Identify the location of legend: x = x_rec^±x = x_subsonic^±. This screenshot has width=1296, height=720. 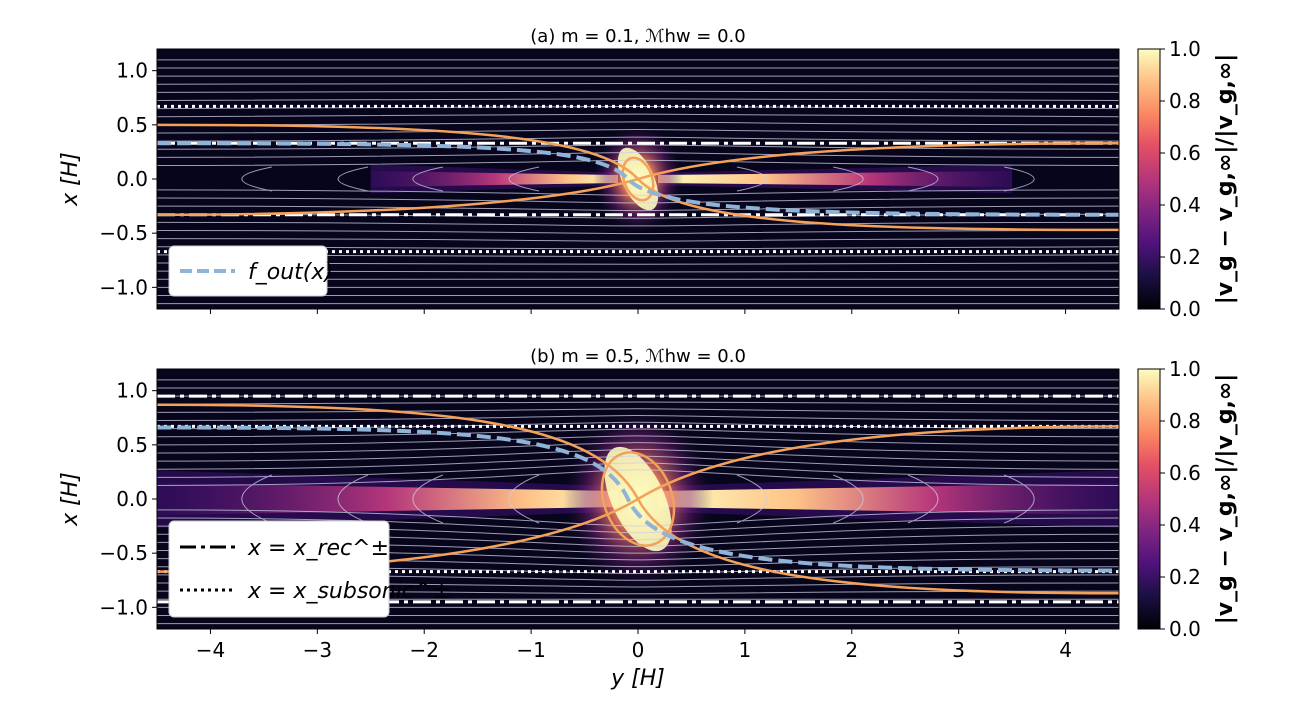
(309, 569).